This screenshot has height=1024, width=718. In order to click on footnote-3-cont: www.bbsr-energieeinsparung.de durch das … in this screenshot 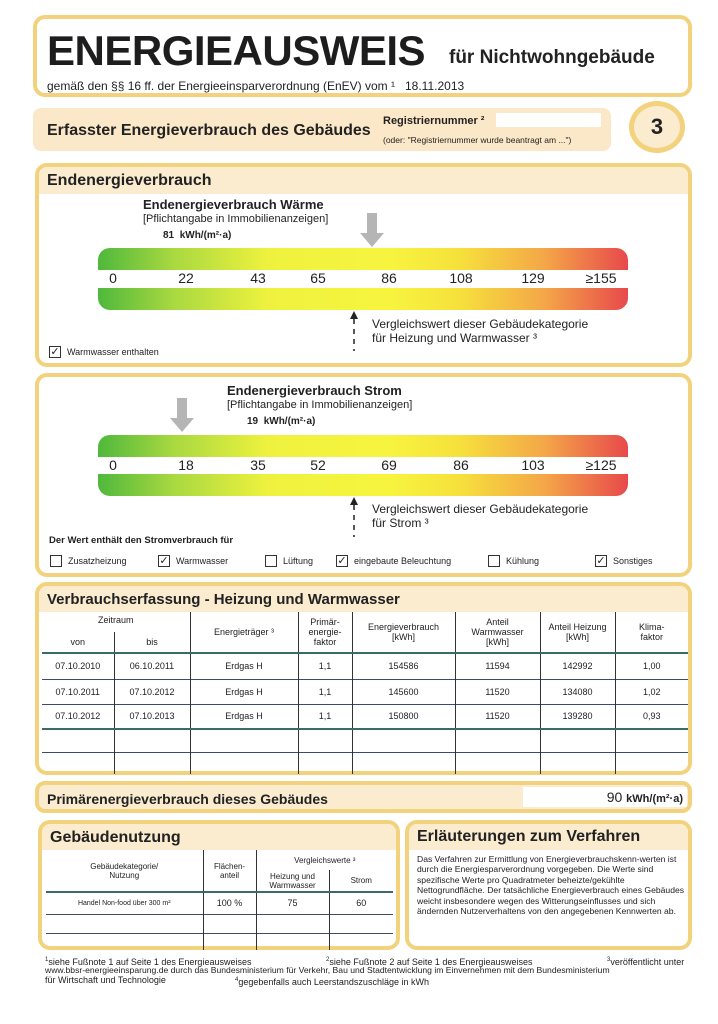, I will do `click(327, 970)`.